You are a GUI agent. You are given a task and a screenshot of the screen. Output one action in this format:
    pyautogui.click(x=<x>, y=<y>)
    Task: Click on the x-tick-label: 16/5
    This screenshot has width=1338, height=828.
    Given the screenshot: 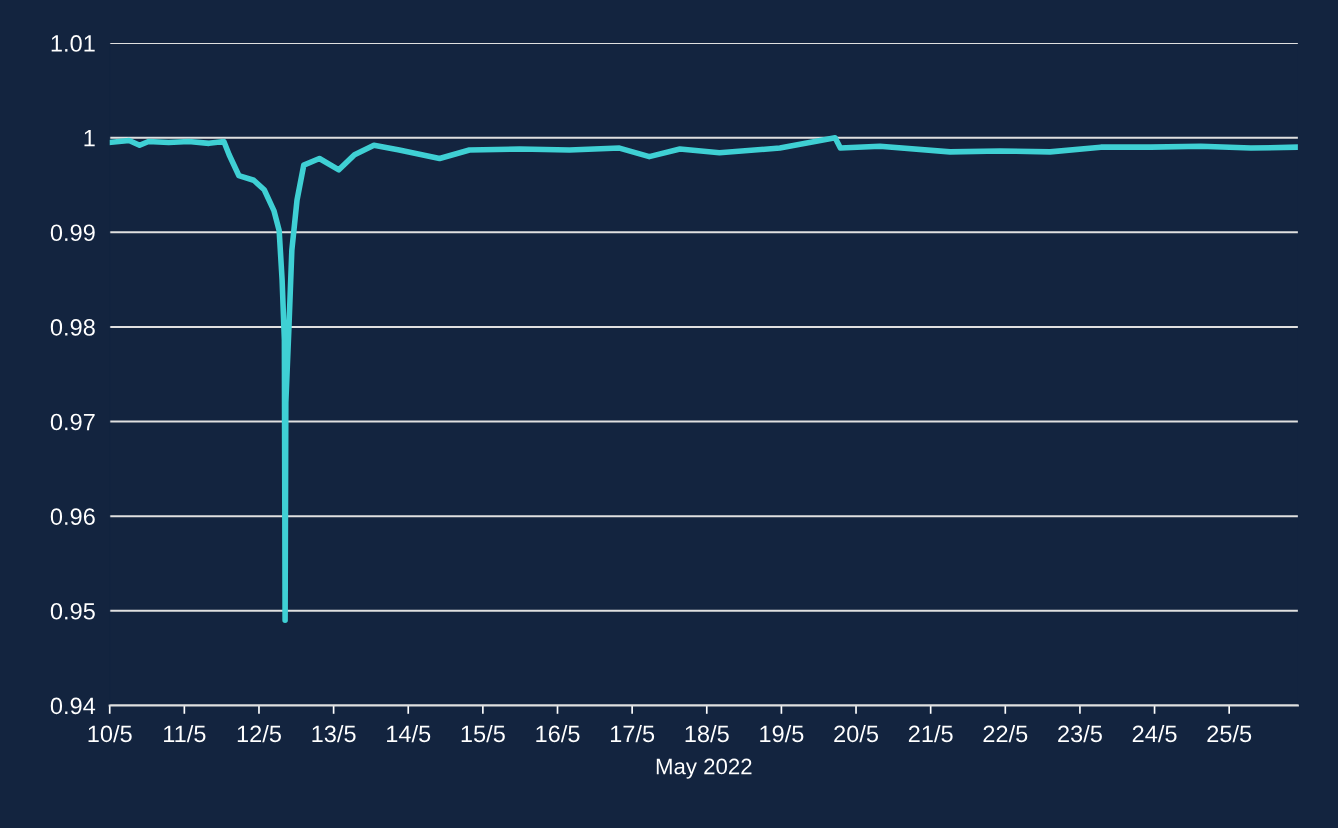 What is the action you would take?
    pyautogui.click(x=558, y=733)
    